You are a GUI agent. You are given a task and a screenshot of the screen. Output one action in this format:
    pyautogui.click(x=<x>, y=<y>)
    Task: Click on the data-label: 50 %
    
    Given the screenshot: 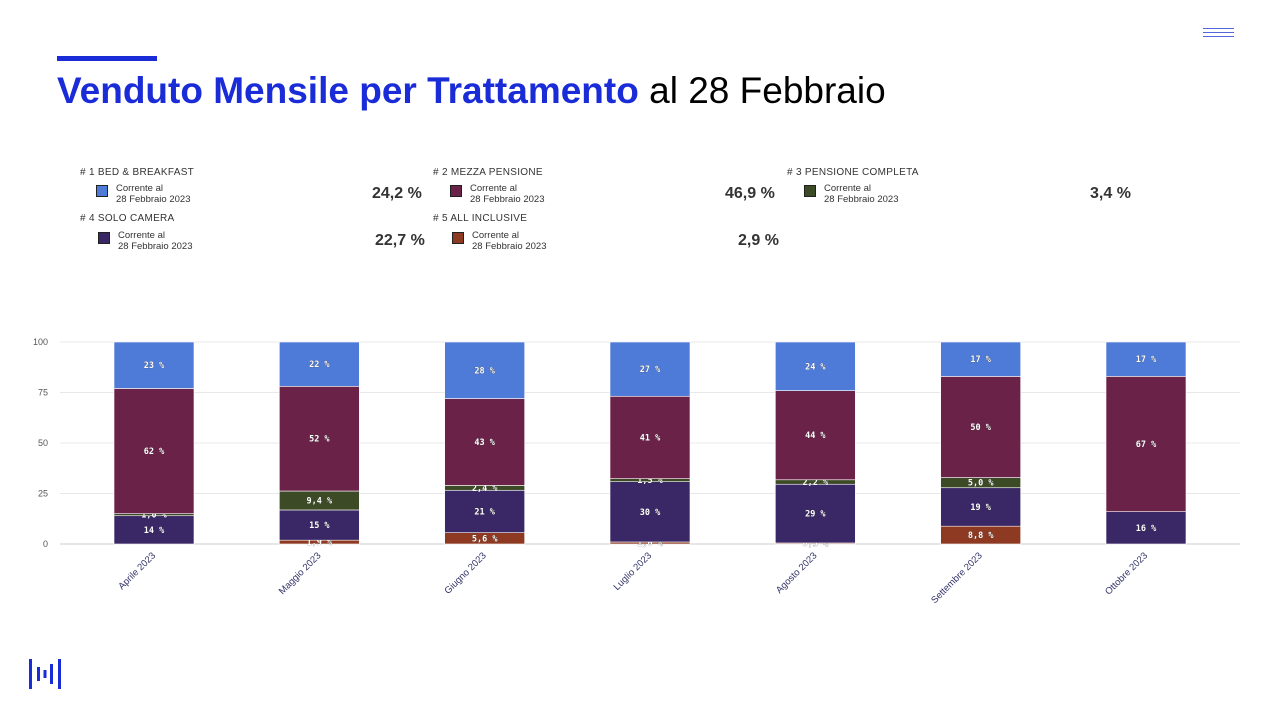 What is the action you would take?
    pyautogui.click(x=980, y=428)
    